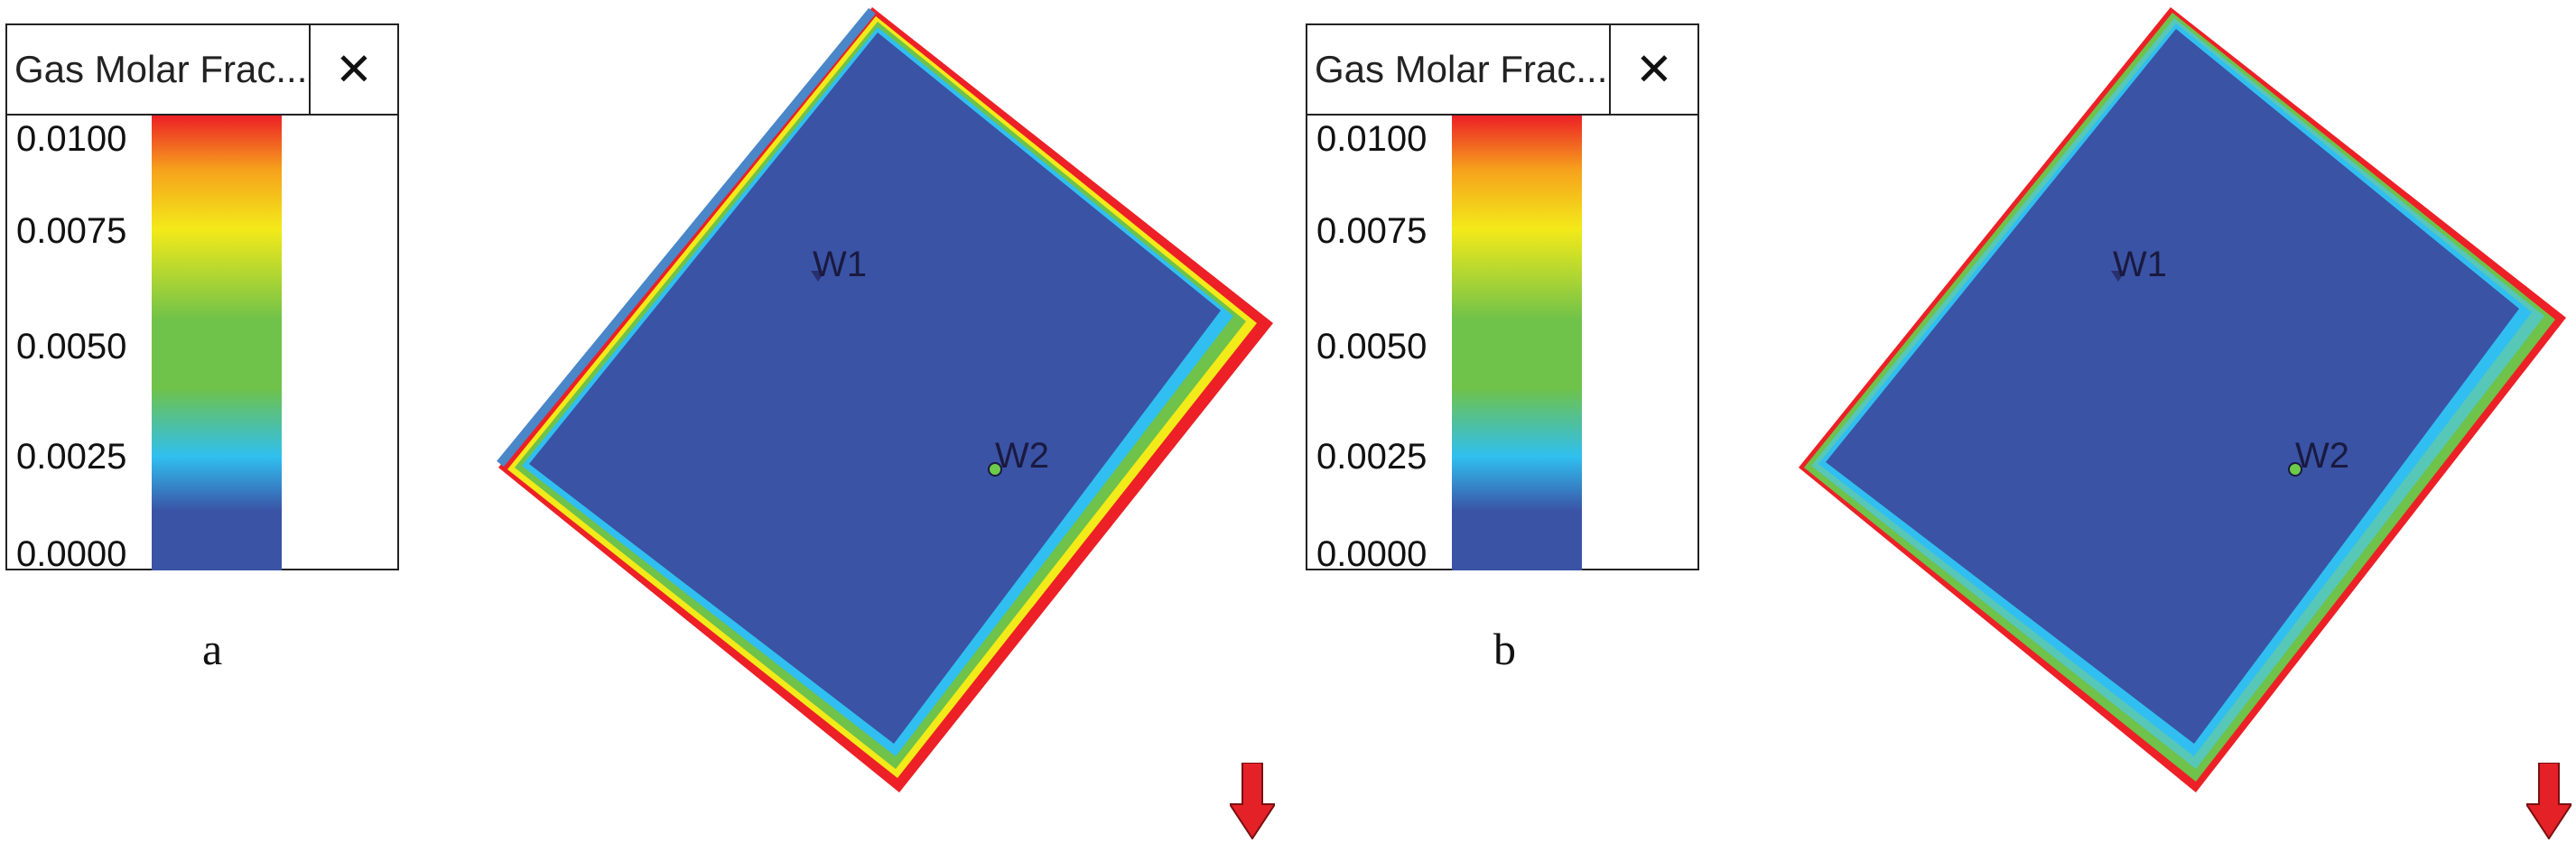 The image size is (2576, 843). Describe the element at coordinates (686, 237) in the screenshot. I see `edge-gradient` at that location.